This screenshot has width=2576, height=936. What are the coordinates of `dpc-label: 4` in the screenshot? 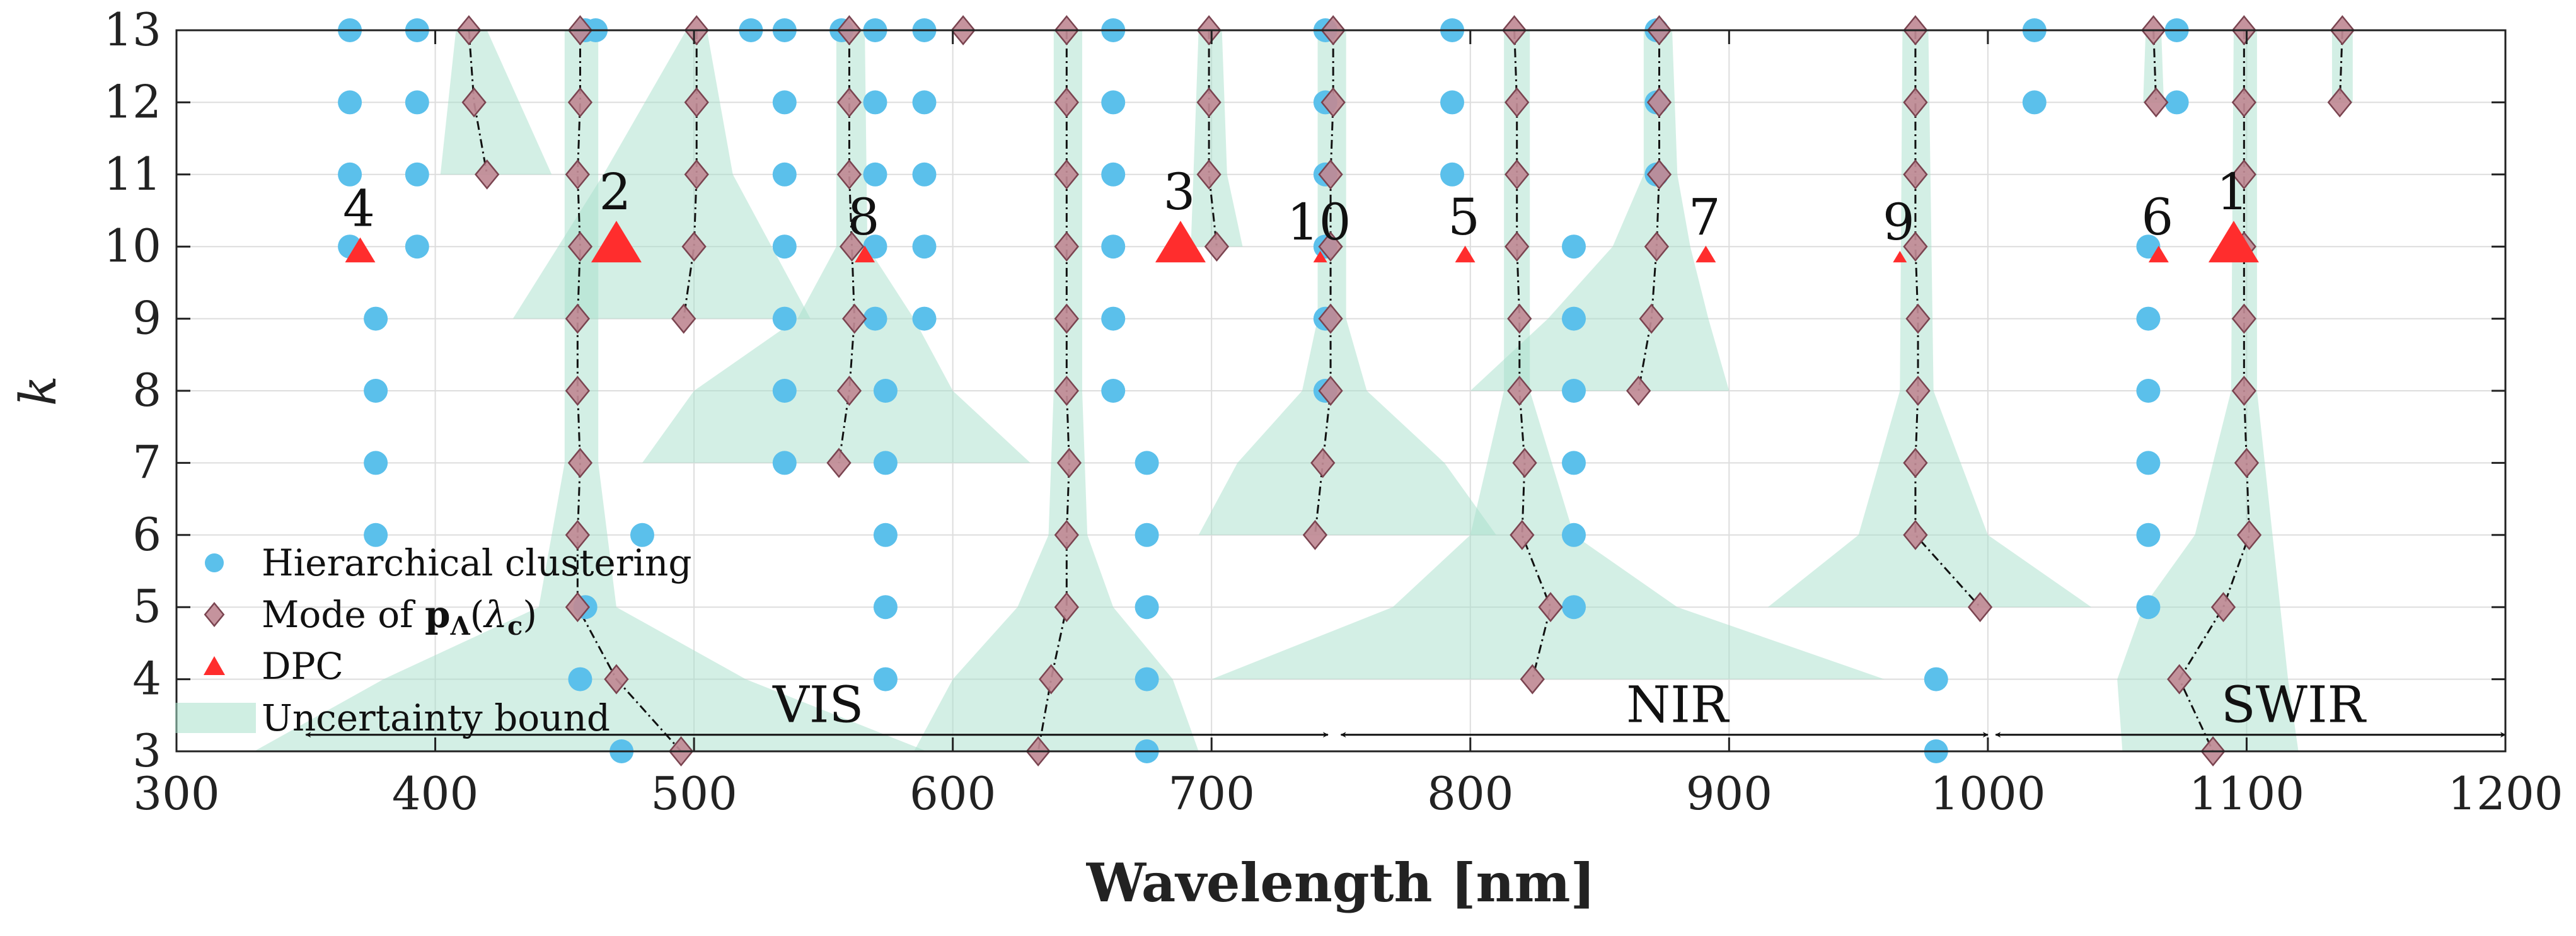 It's located at (359, 209).